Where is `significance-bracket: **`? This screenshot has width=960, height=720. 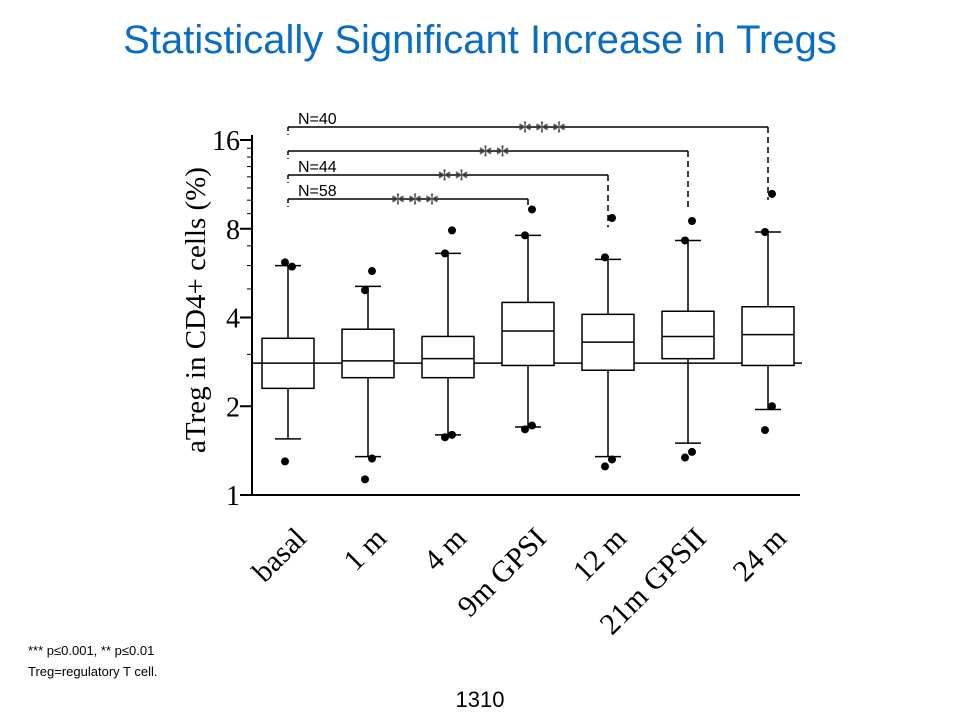 significance-bracket: ** is located at coordinates (488, 174).